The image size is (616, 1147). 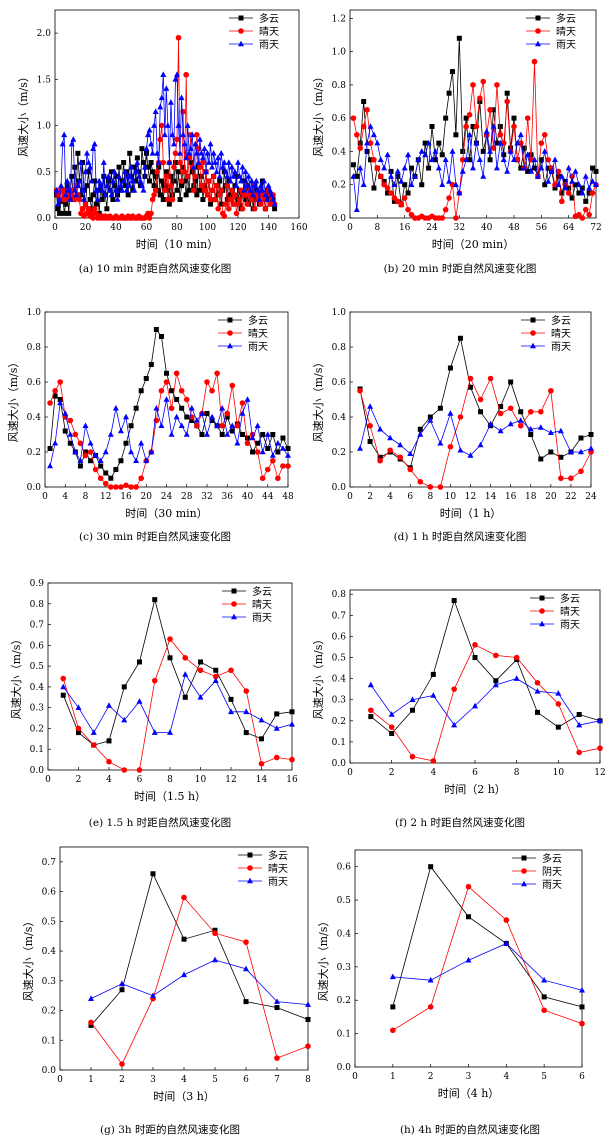 What do you see at coordinates (155, 536) in the screenshot?
I see `figure-caption: (c) 30 min 时距自然风速变化图` at bounding box center [155, 536].